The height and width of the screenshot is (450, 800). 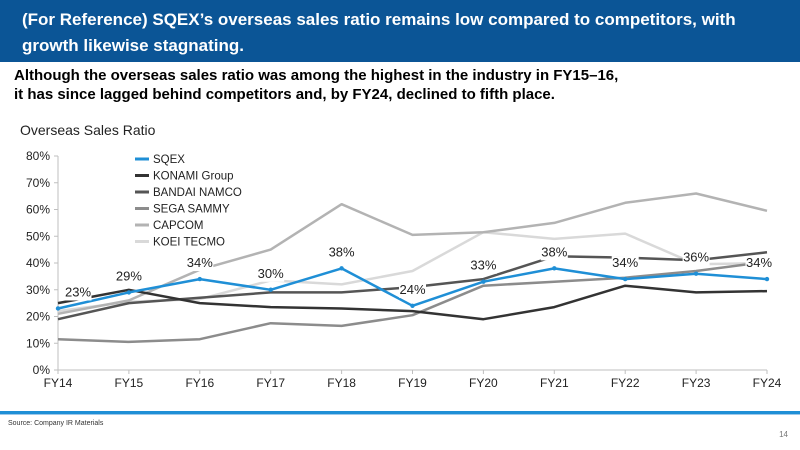 I want to click on x-tick-label: FY24, so click(x=767, y=383).